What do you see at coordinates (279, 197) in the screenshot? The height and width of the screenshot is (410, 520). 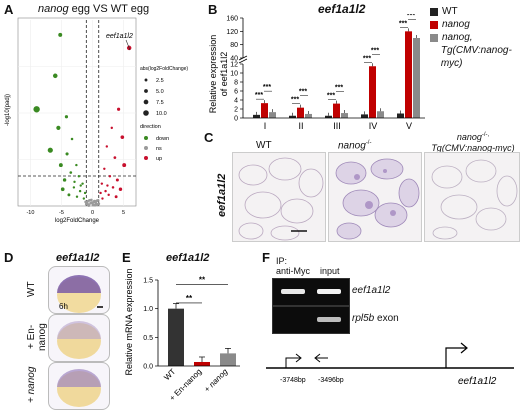 I see `image-wt` at bounding box center [279, 197].